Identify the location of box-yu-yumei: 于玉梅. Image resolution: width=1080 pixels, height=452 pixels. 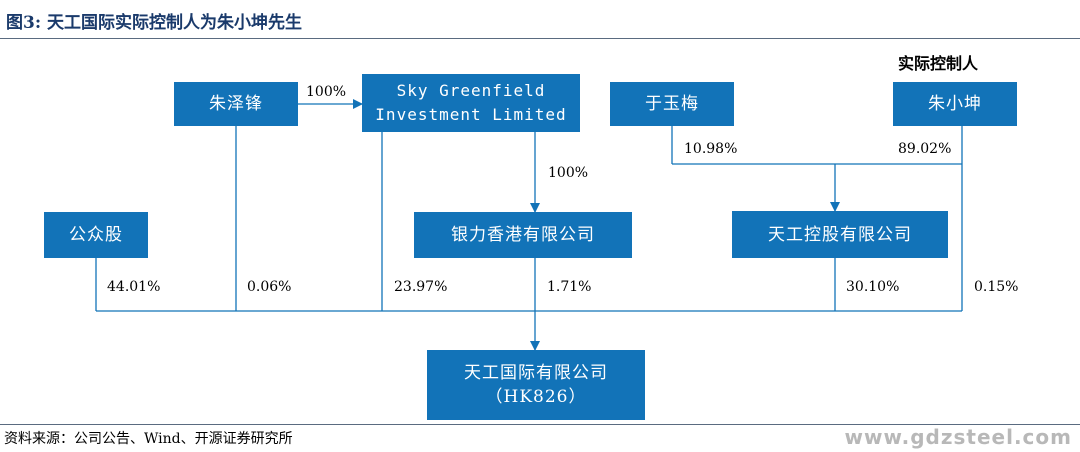
(672, 104).